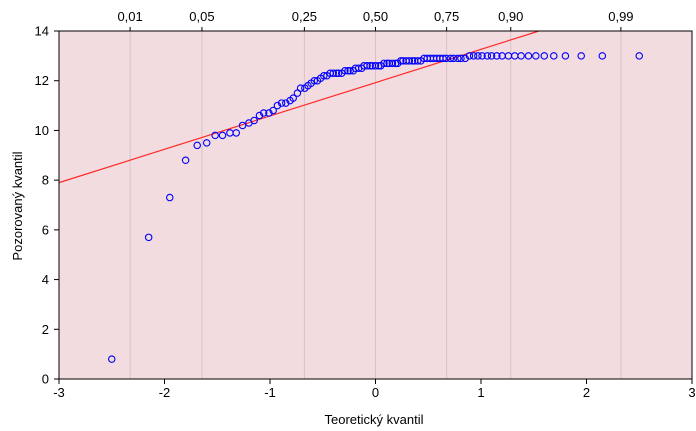  I want to click on x-axis: -3 -2 -1 0 1 2 3, so click(374, 389).